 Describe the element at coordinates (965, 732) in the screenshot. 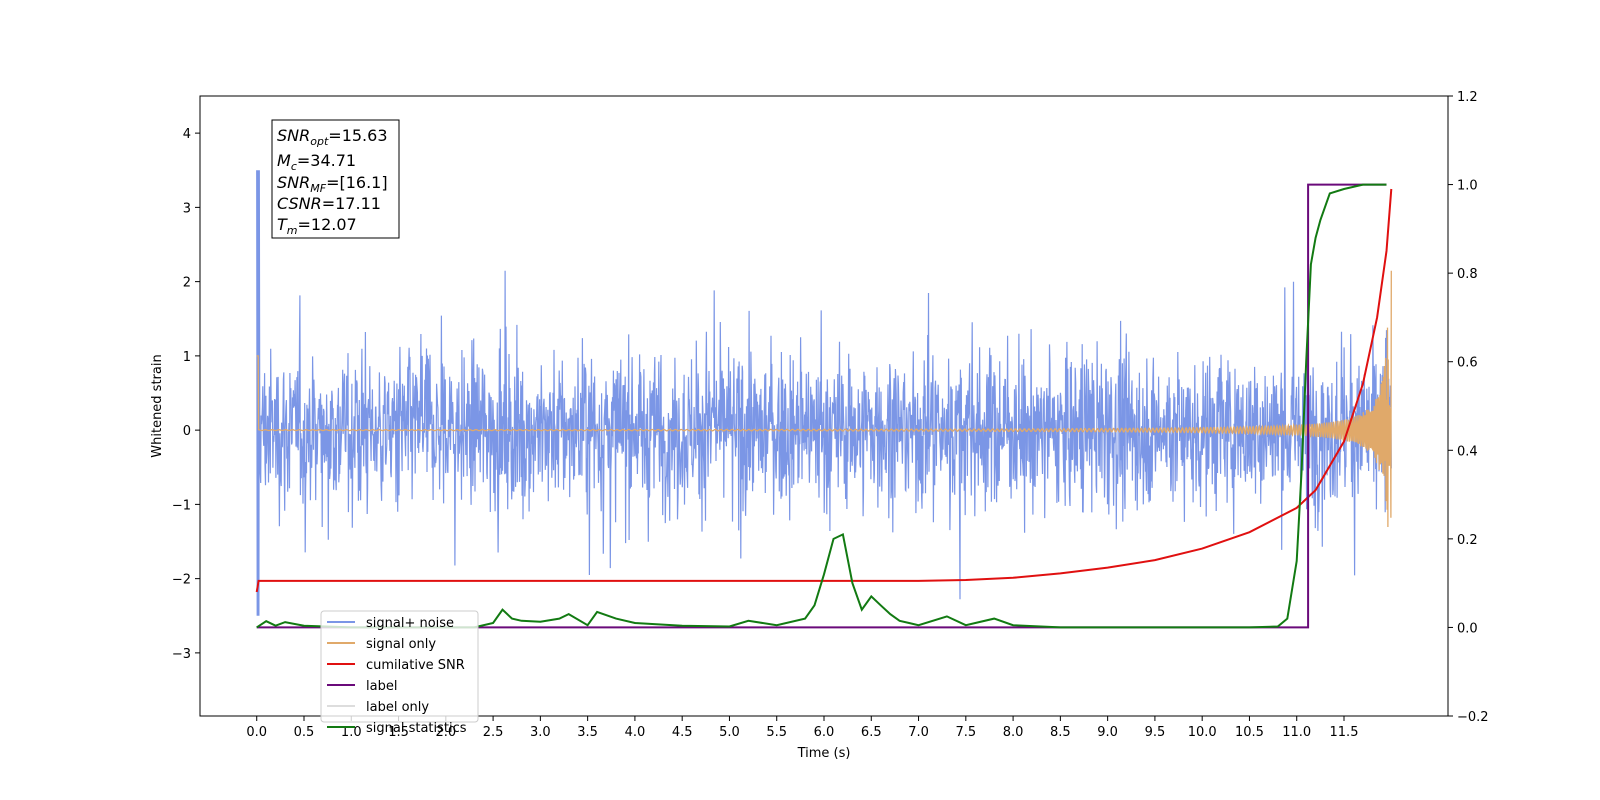

I see `x-tick-label: 7.5` at that location.